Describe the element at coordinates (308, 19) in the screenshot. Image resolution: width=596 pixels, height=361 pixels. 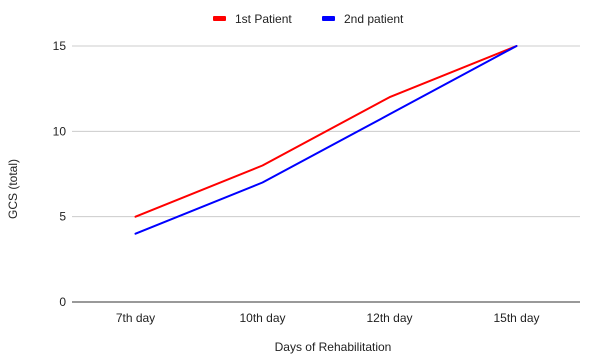
I see `legend: 1st Patient 2nd patient` at that location.